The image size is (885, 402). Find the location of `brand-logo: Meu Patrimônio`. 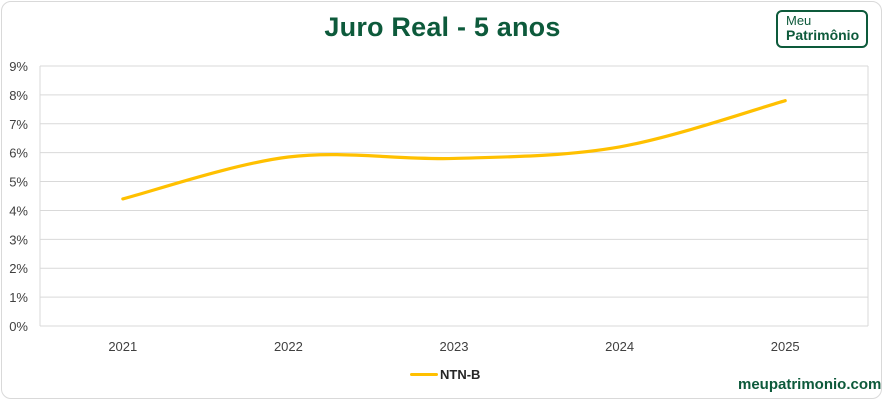

brand-logo: Meu Patrimônio is located at coordinates (822, 29).